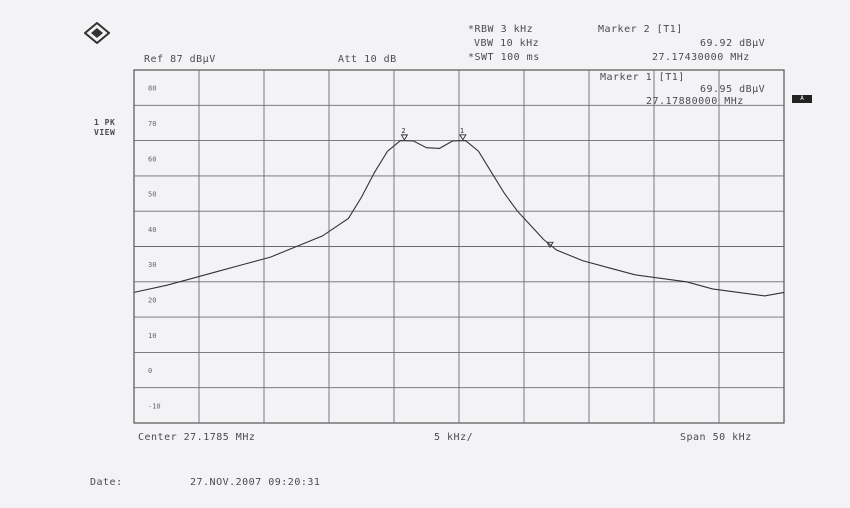 The image size is (850, 508). Describe the element at coordinates (640, 29) in the screenshot. I see `marker2-title: Marker 2 [T1]` at that location.